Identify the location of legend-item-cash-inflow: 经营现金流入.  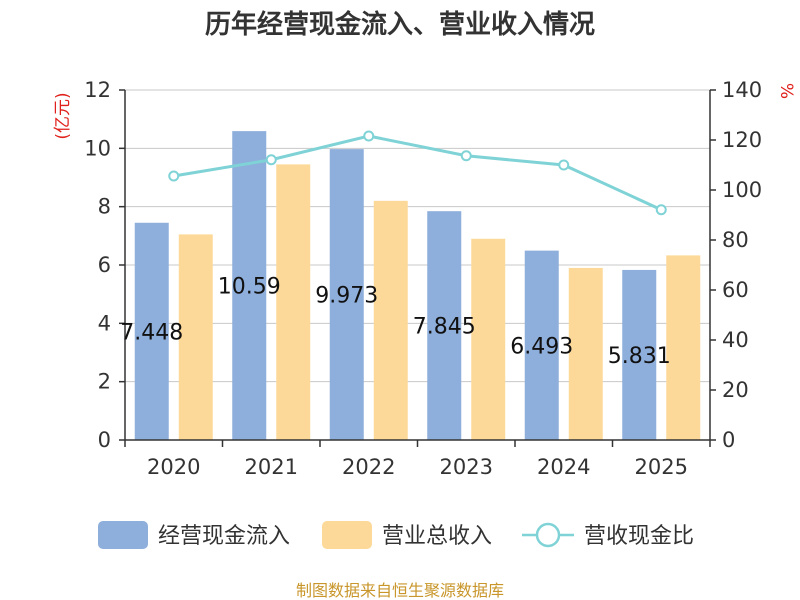
(194, 535).